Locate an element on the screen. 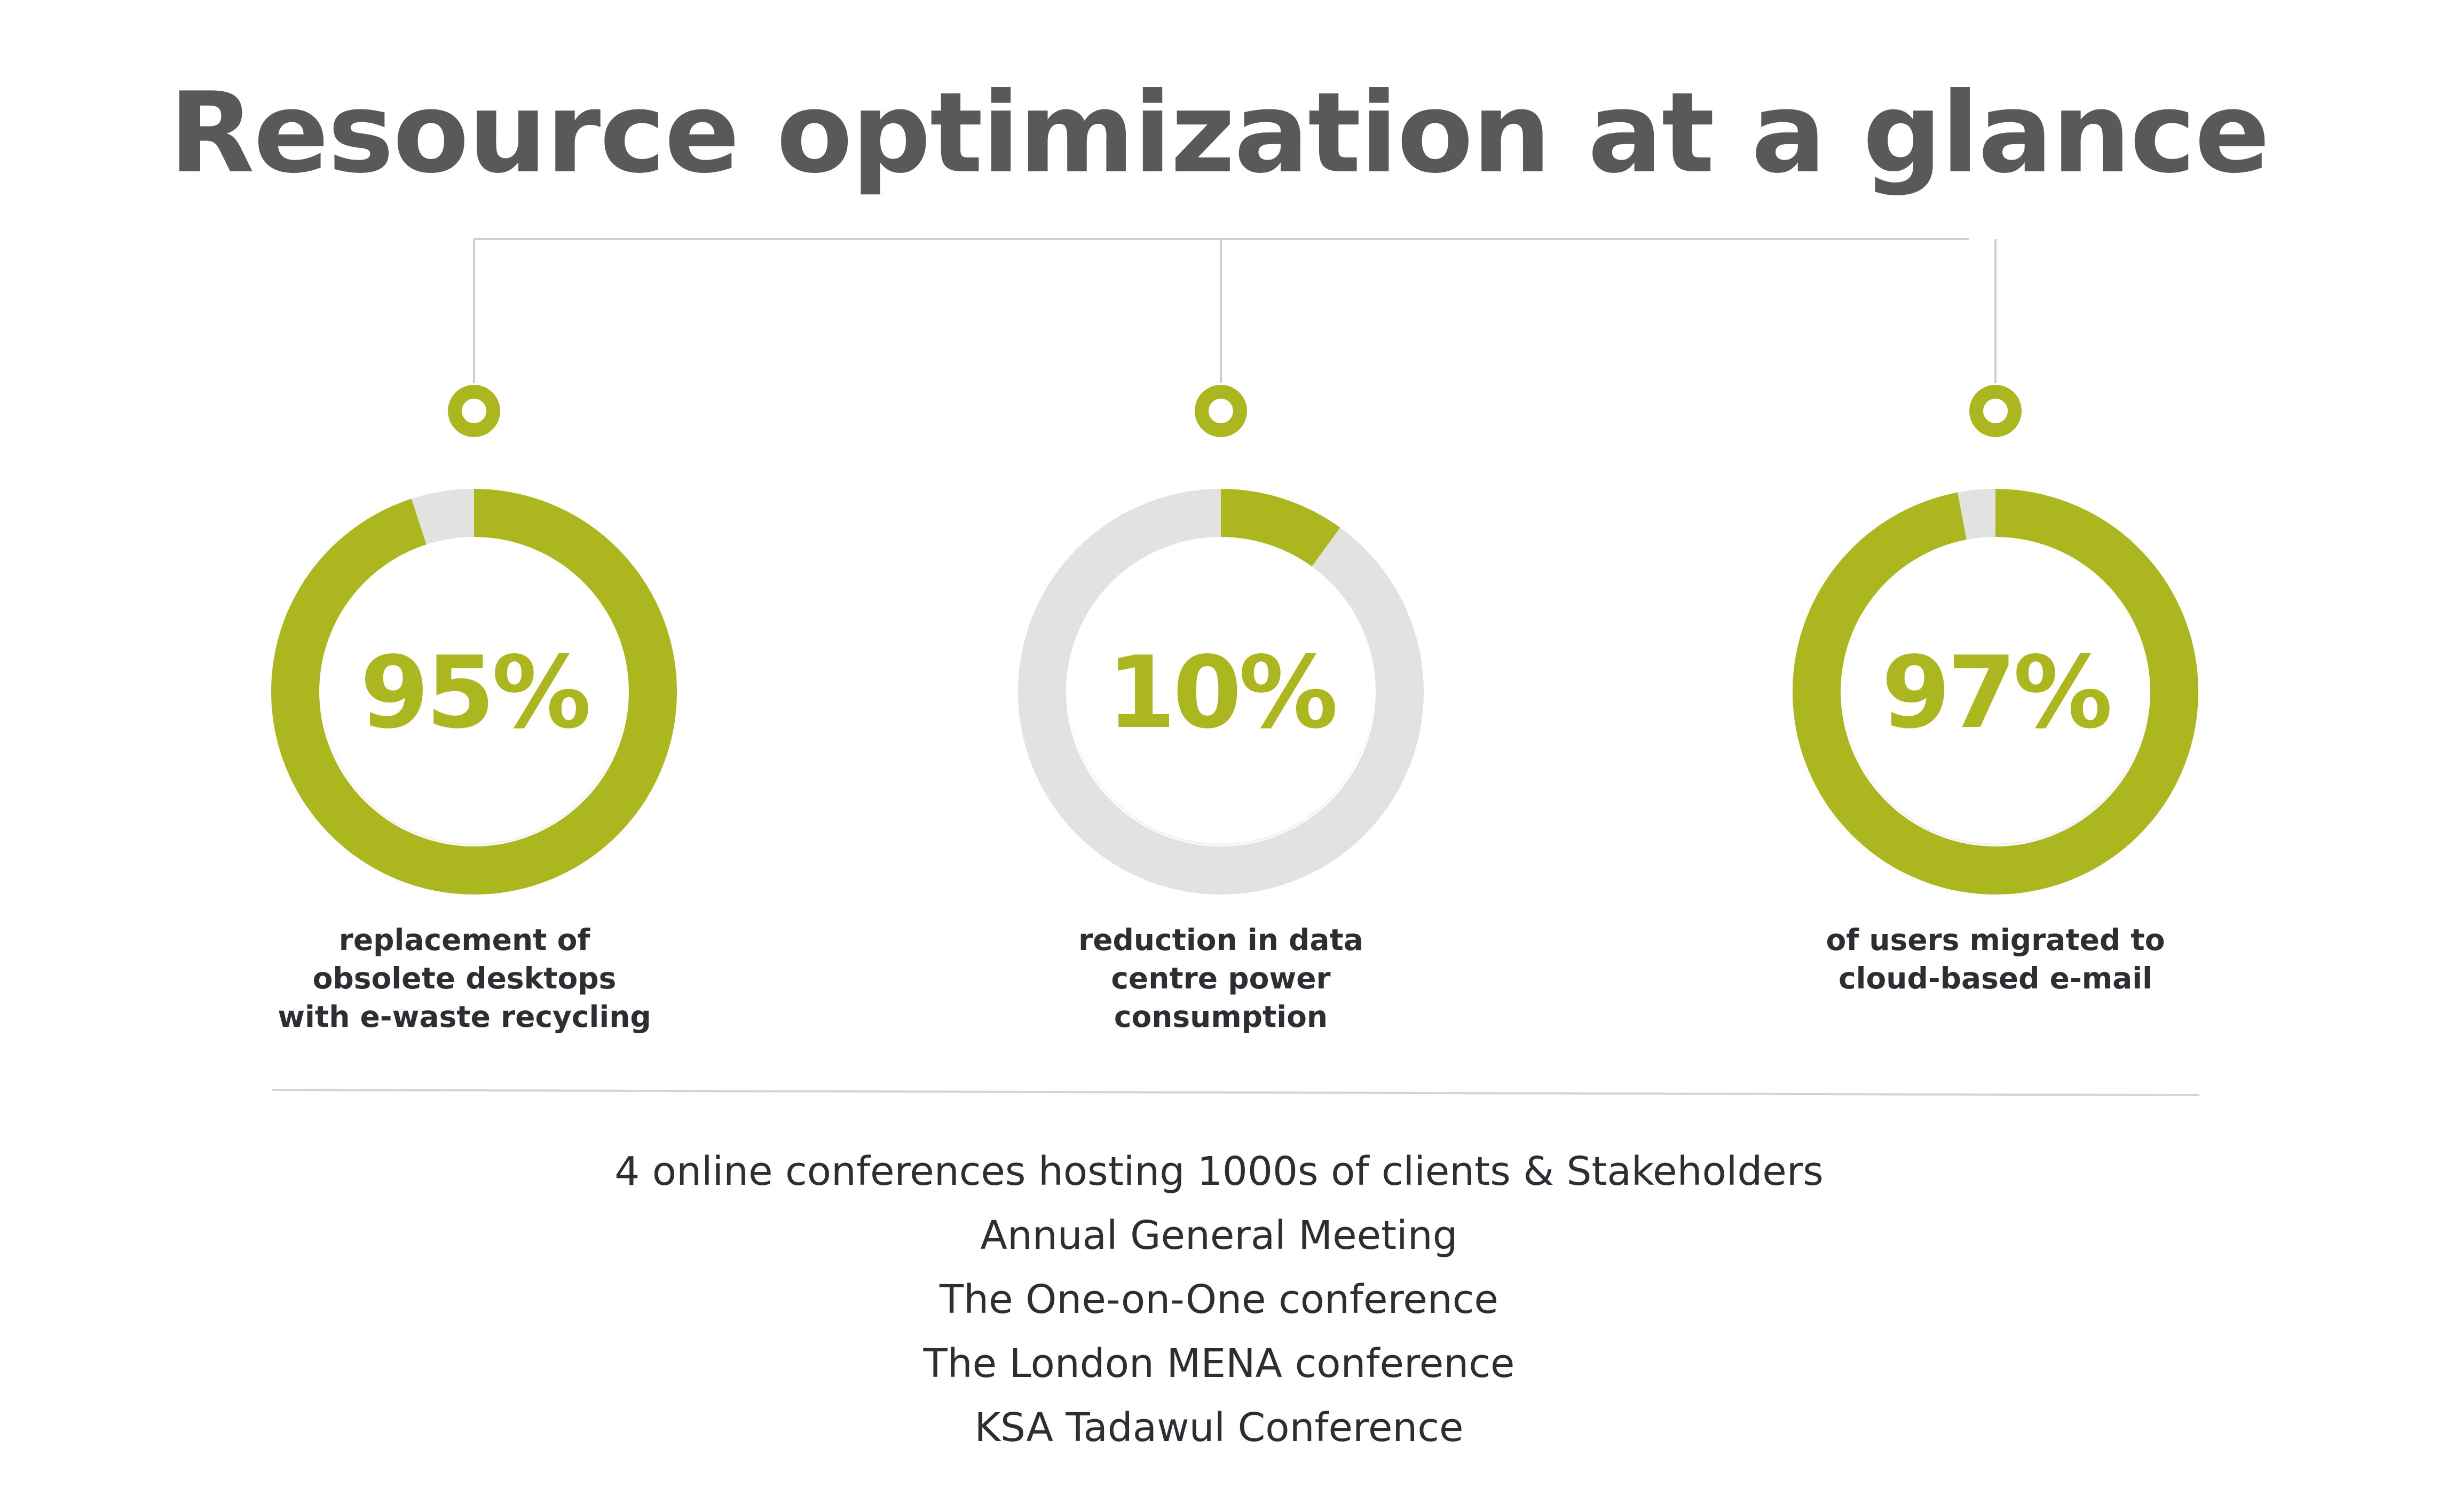 This screenshot has height=1512, width=2438. connector-lines is located at coordinates (1235, 310).